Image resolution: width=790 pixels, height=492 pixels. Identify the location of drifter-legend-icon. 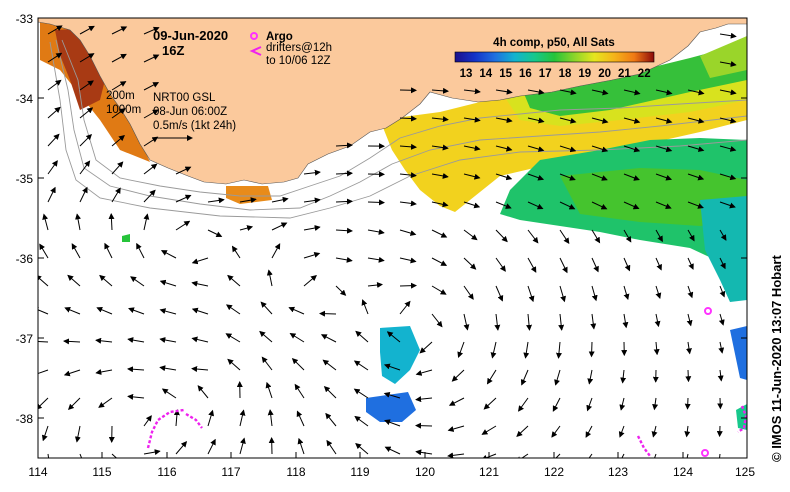
(255, 51).